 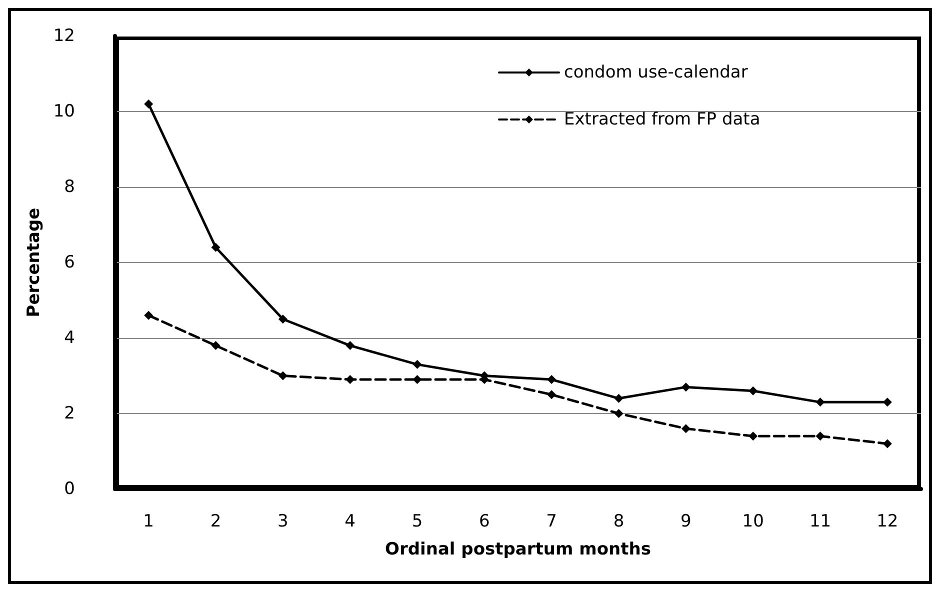 What do you see at coordinates (148, 522) in the screenshot?
I see `x-tick-label: 1` at bounding box center [148, 522].